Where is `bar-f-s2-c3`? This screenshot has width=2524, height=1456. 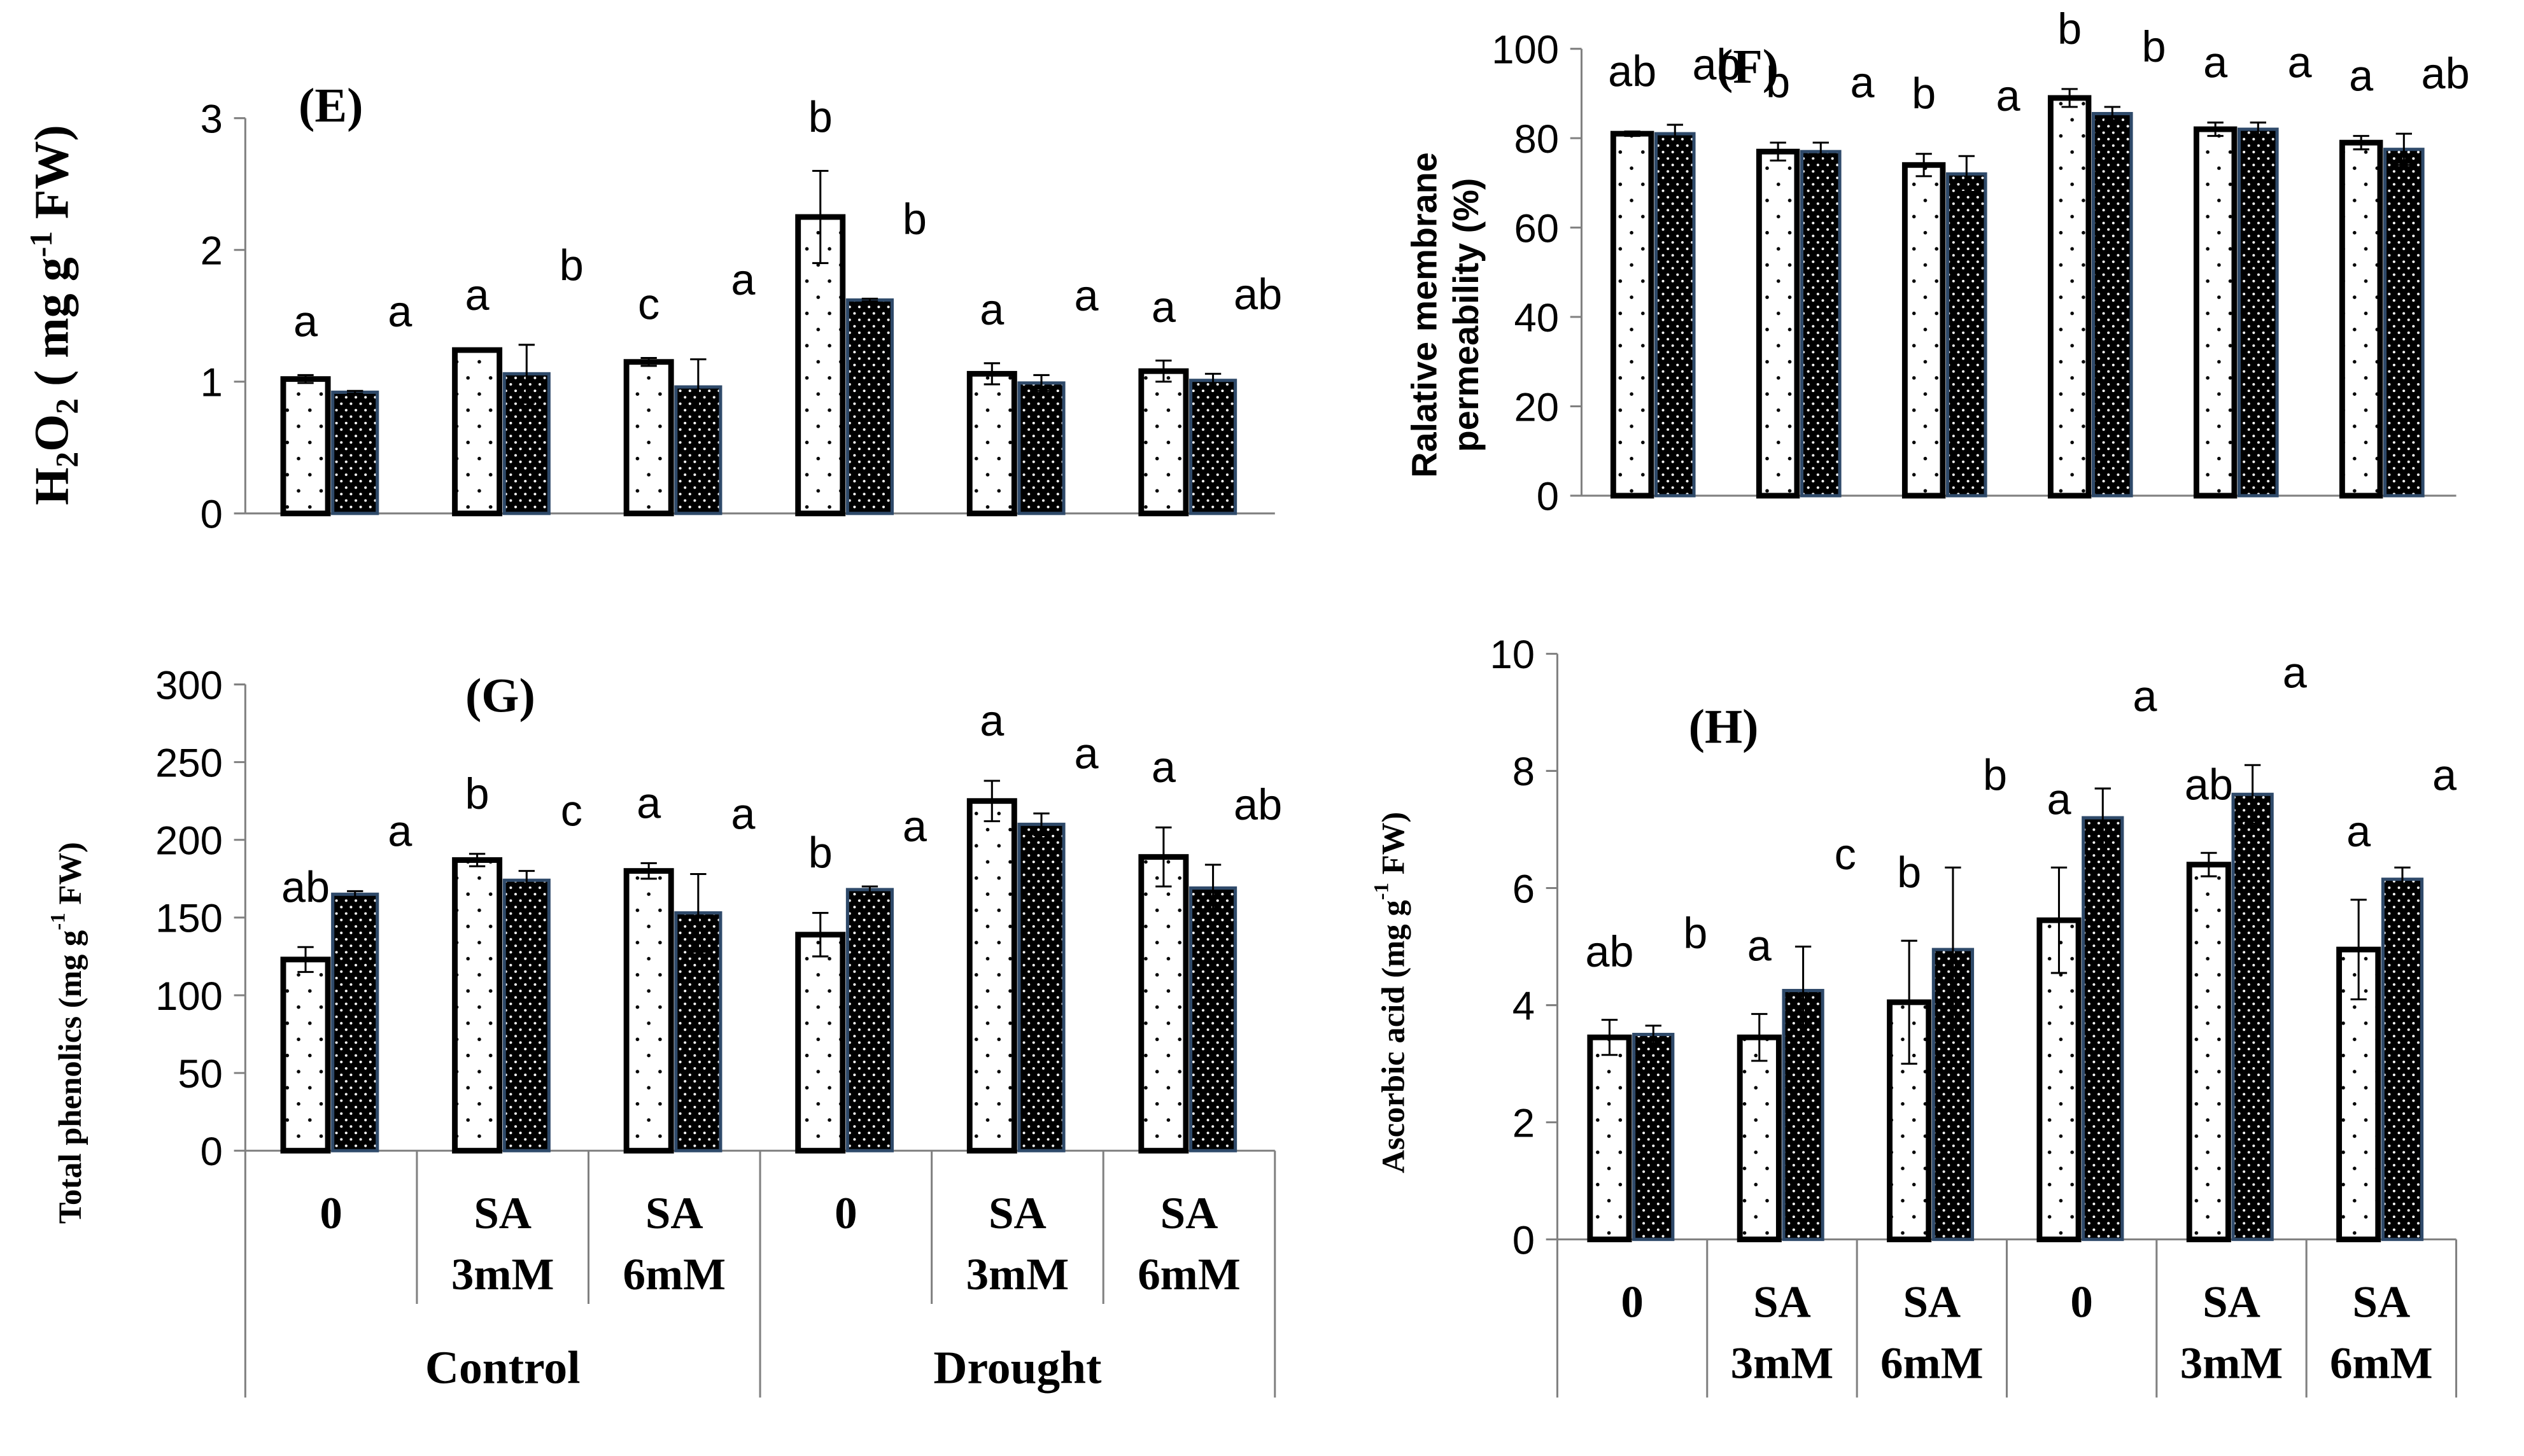
bar-f-s2-c3 is located at coordinates (1966, 335).